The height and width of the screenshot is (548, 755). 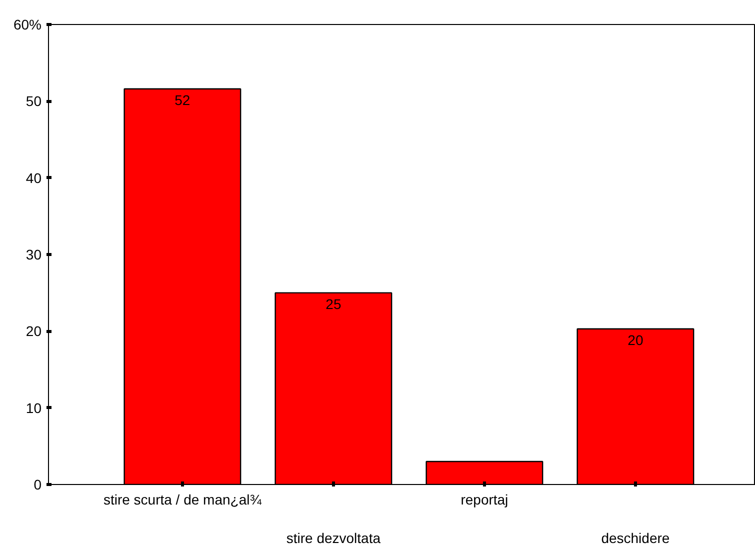 What do you see at coordinates (182, 500) in the screenshot?
I see `x-tick-label: stire scurta / de man¿al¾` at bounding box center [182, 500].